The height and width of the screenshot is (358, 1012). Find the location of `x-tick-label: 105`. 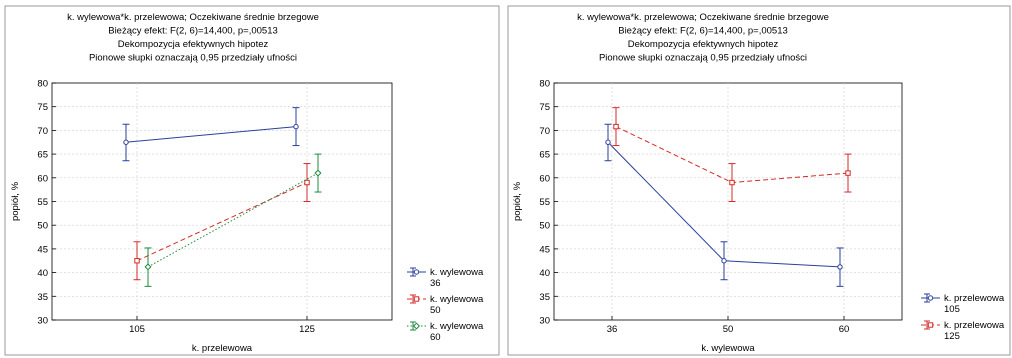

x-tick-label: 105 is located at coordinates (137, 329).